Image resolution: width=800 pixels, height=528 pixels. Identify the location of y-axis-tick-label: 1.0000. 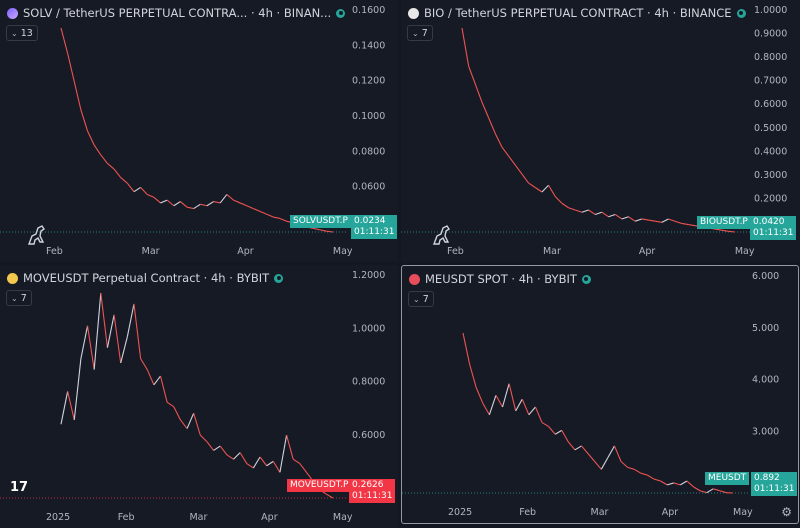
(368, 328).